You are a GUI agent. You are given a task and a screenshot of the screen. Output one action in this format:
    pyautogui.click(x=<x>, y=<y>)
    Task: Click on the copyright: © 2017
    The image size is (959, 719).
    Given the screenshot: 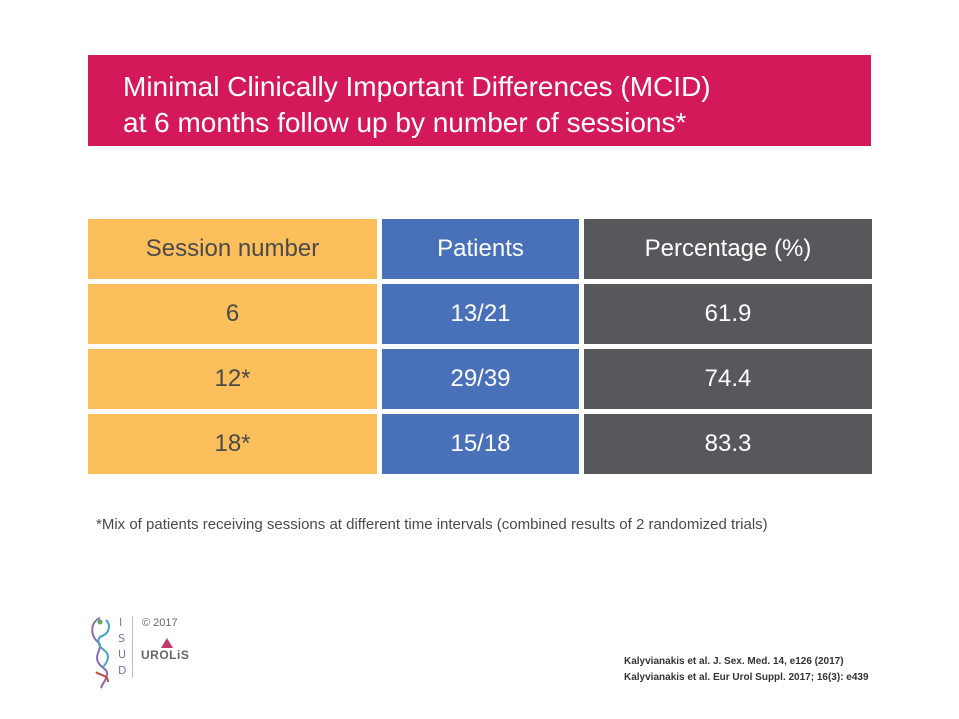 What is the action you would take?
    pyautogui.click(x=160, y=623)
    